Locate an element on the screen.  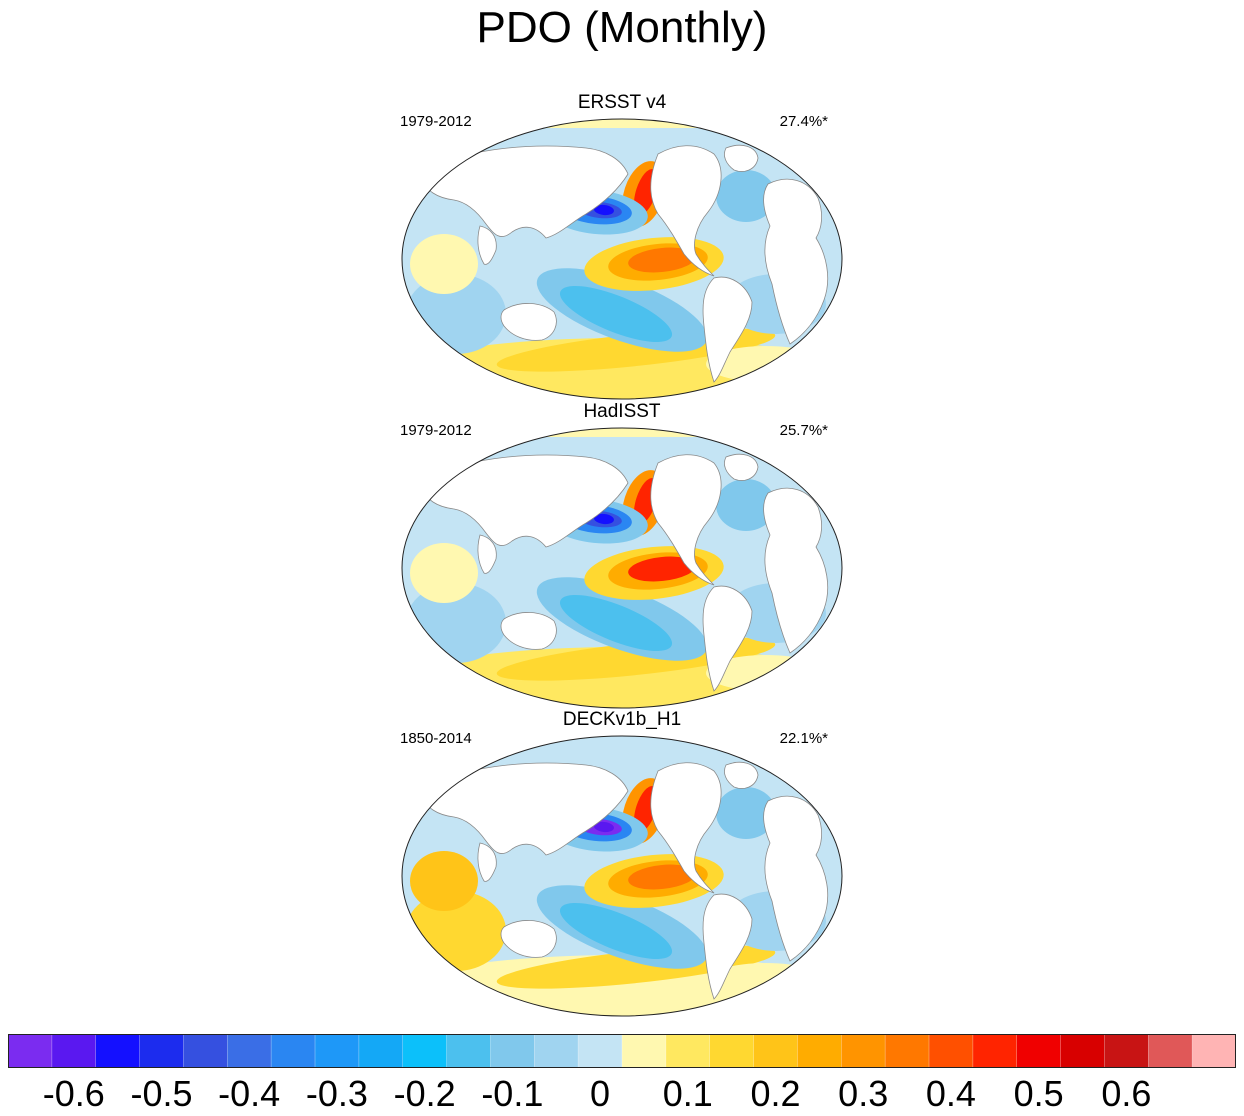
map-panel-hadisst: HadISST 1979-2012 25.7%* is located at coordinates (622, 555).